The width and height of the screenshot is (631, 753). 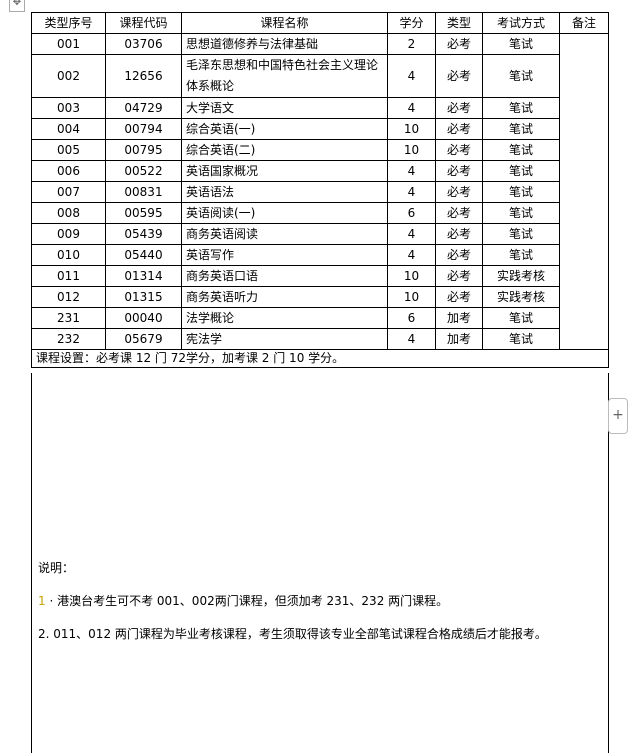 I want to click on header-cell: 备注, so click(x=584, y=23).